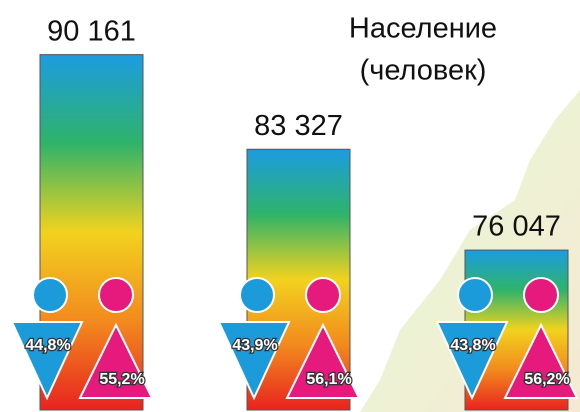 Image resolution: width=580 pixels, height=412 pixels. Describe the element at coordinates (546, 379) in the screenshot. I see `female-share-label: 56,2%` at that location.